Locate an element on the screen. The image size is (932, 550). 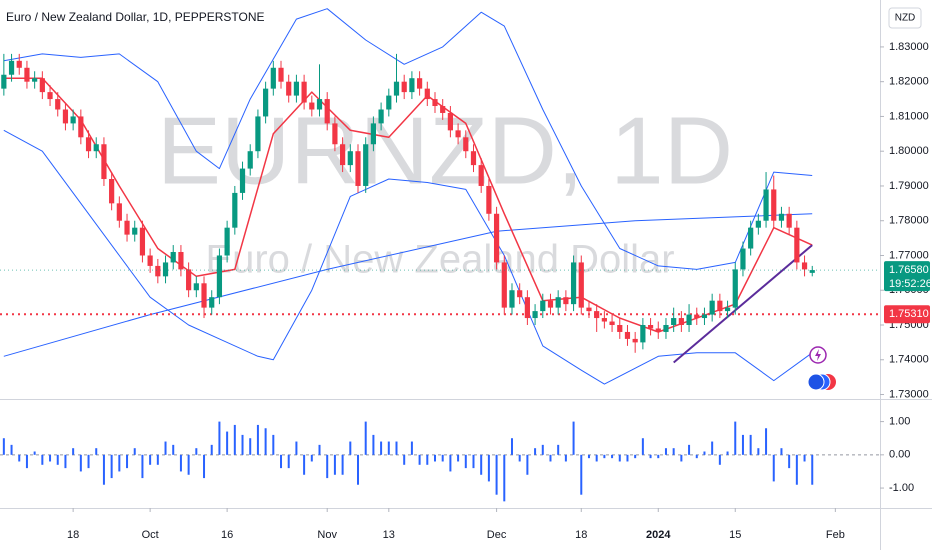
event-glyph is located at coordinates (818, 355).